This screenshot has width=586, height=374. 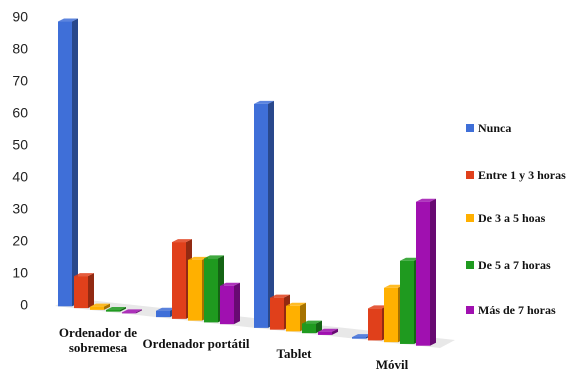 I want to click on y-tick-label: 10, so click(x=20, y=273).